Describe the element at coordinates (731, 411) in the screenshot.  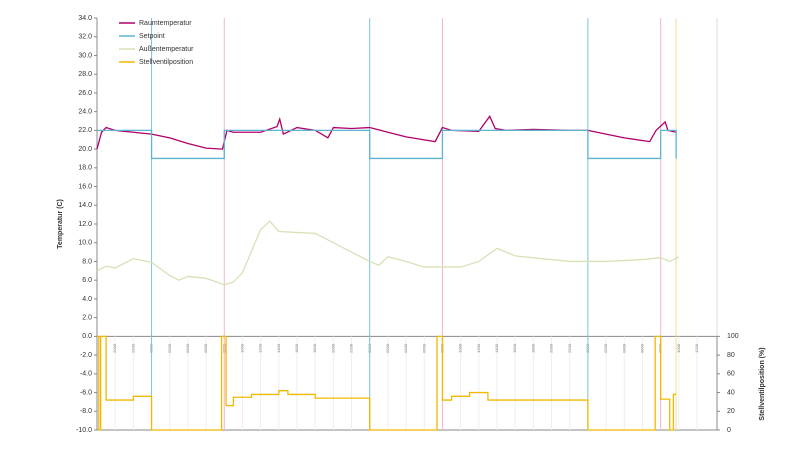
I see `y2-tick-label: 20` at that location.